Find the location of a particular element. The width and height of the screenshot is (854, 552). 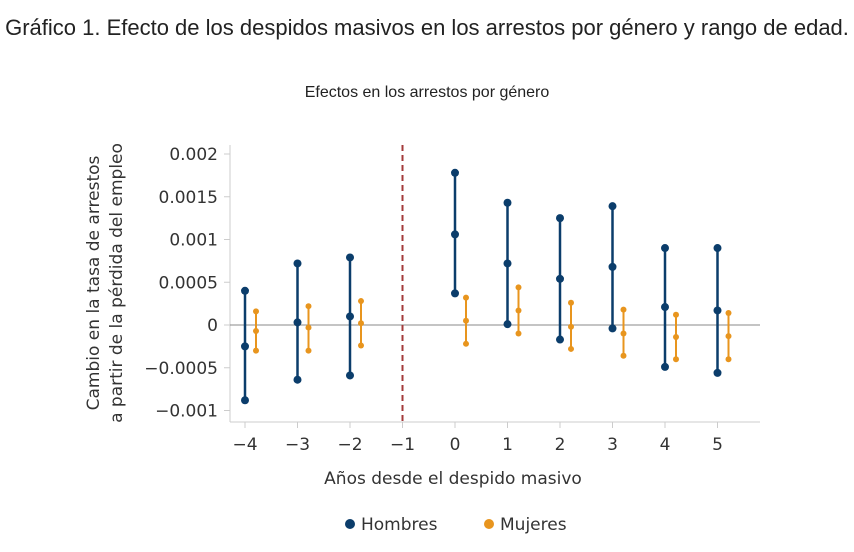

x-tick-label: −1 is located at coordinates (402, 445).